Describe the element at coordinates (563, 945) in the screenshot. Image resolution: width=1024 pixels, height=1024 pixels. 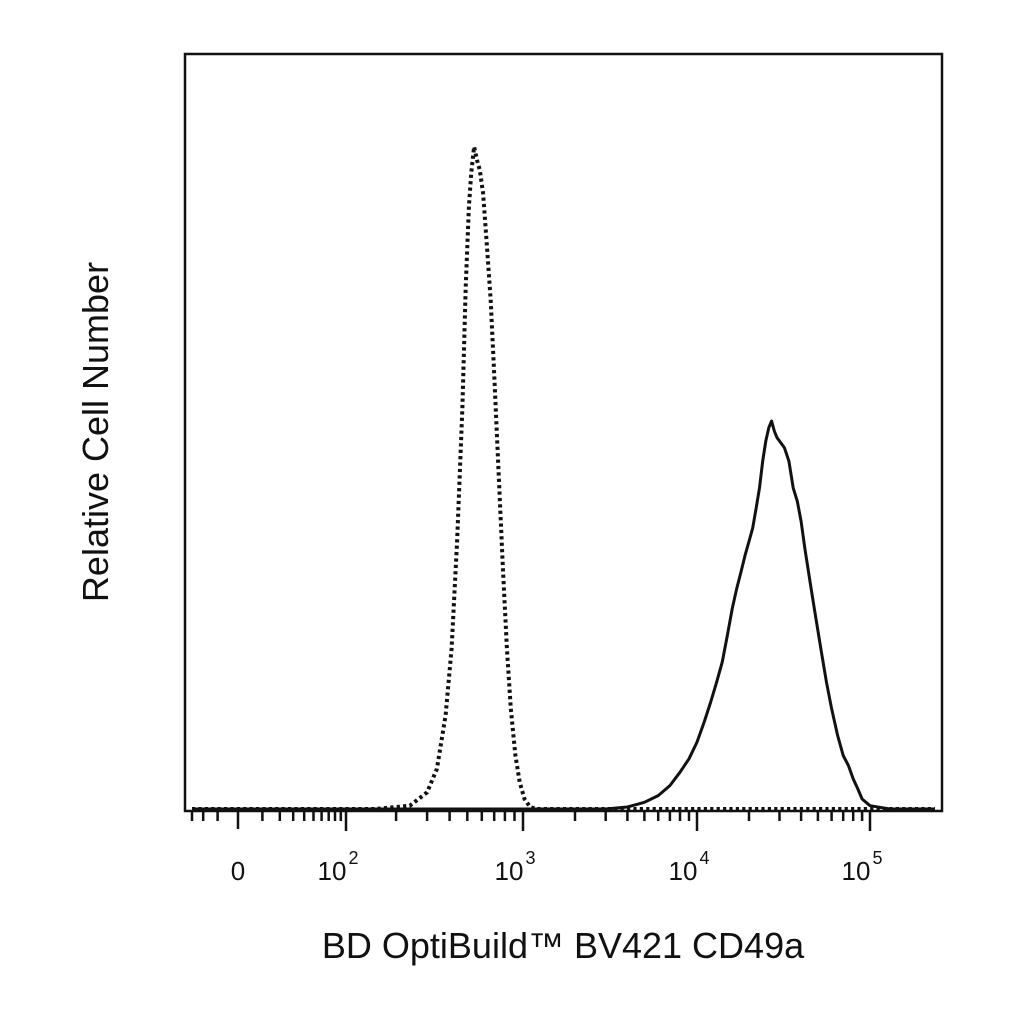
I see `x-axis-title: BD OptiBuild™ BV421 CD49a` at that location.